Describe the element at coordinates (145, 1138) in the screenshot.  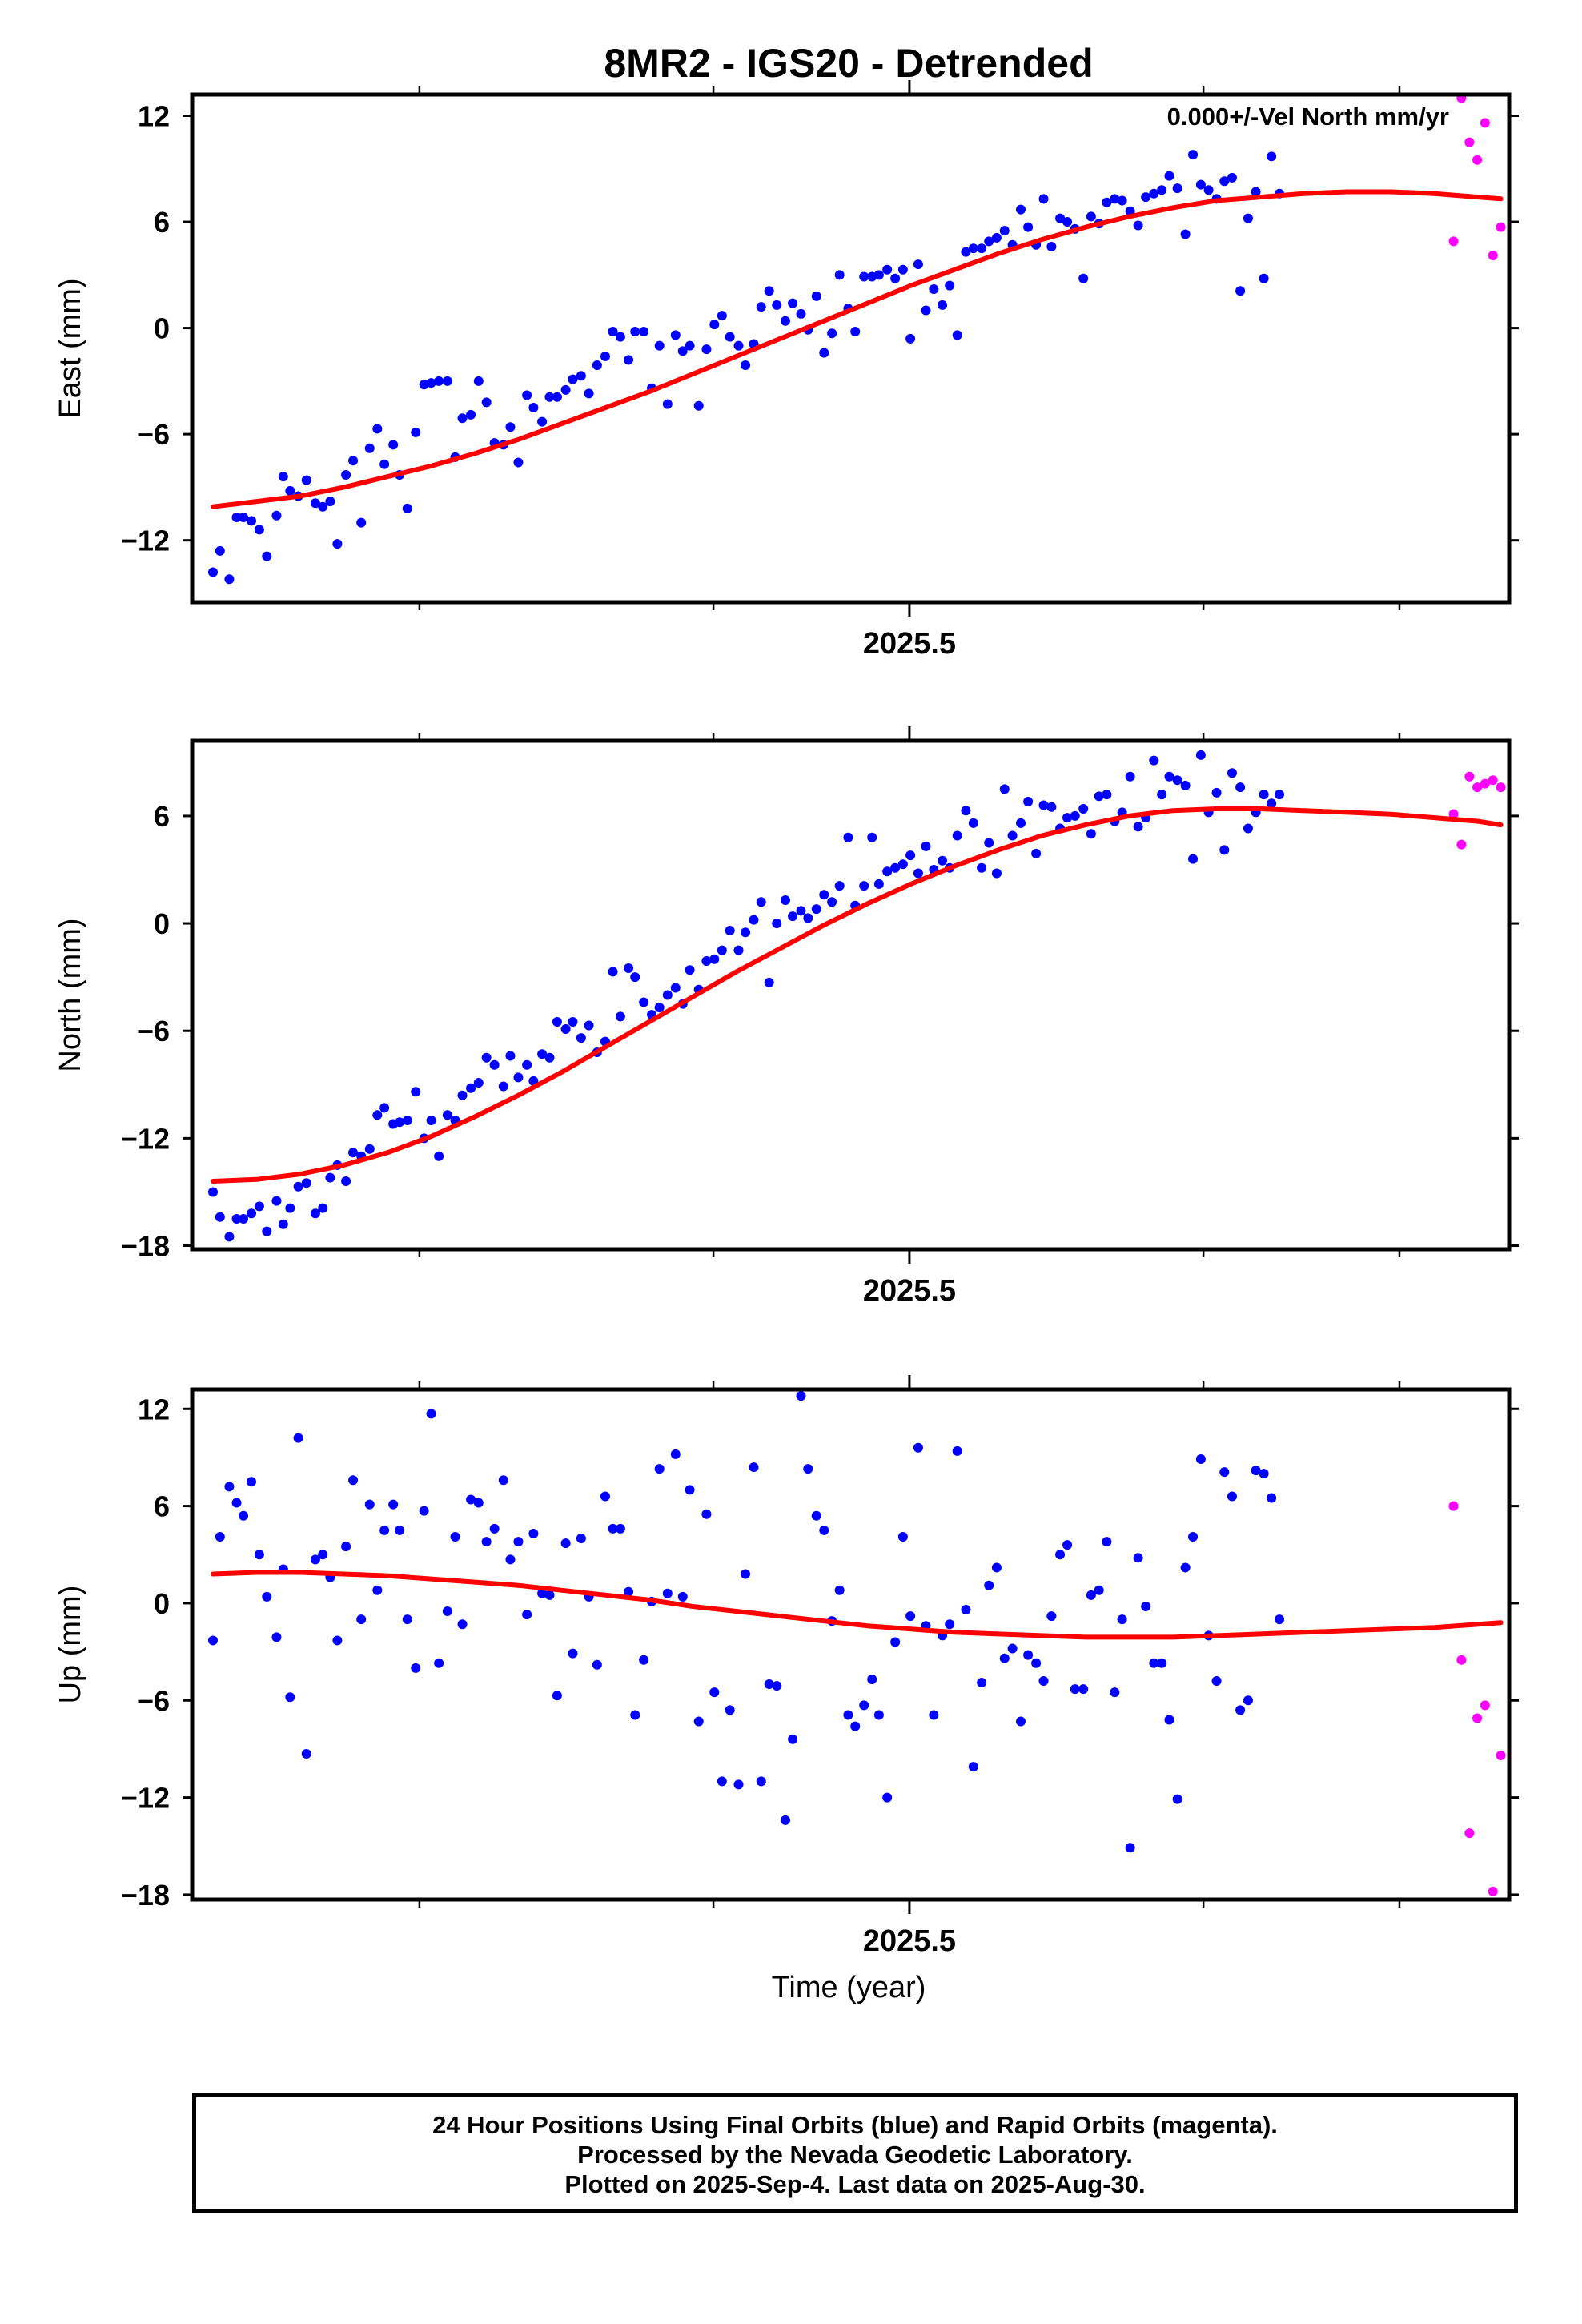
I see `north-y-tick-label: −12` at that location.